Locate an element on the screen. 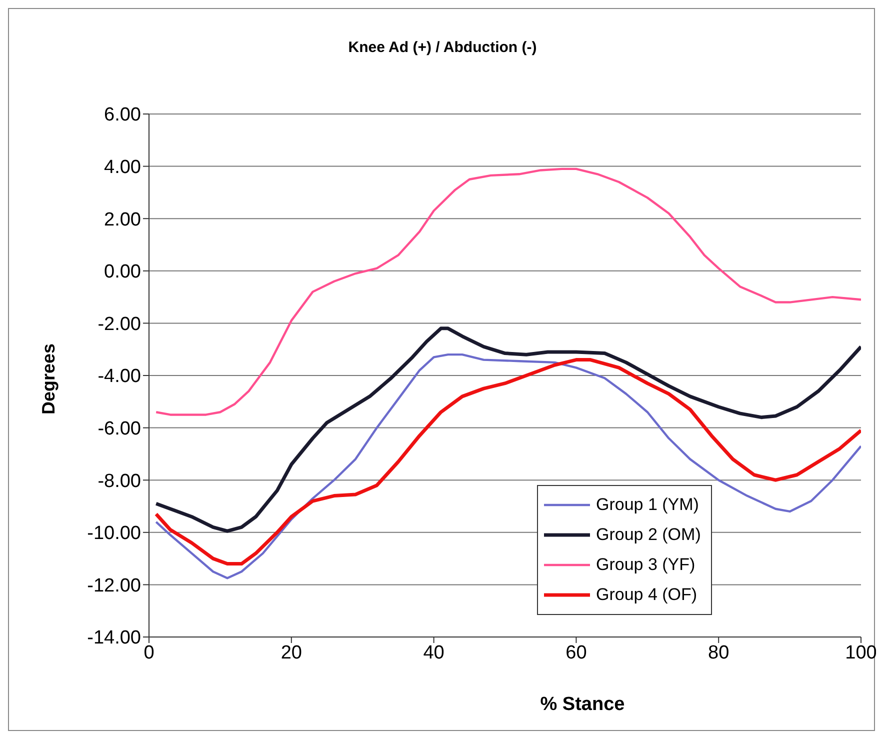  x-tick-label: 60 is located at coordinates (576, 653).